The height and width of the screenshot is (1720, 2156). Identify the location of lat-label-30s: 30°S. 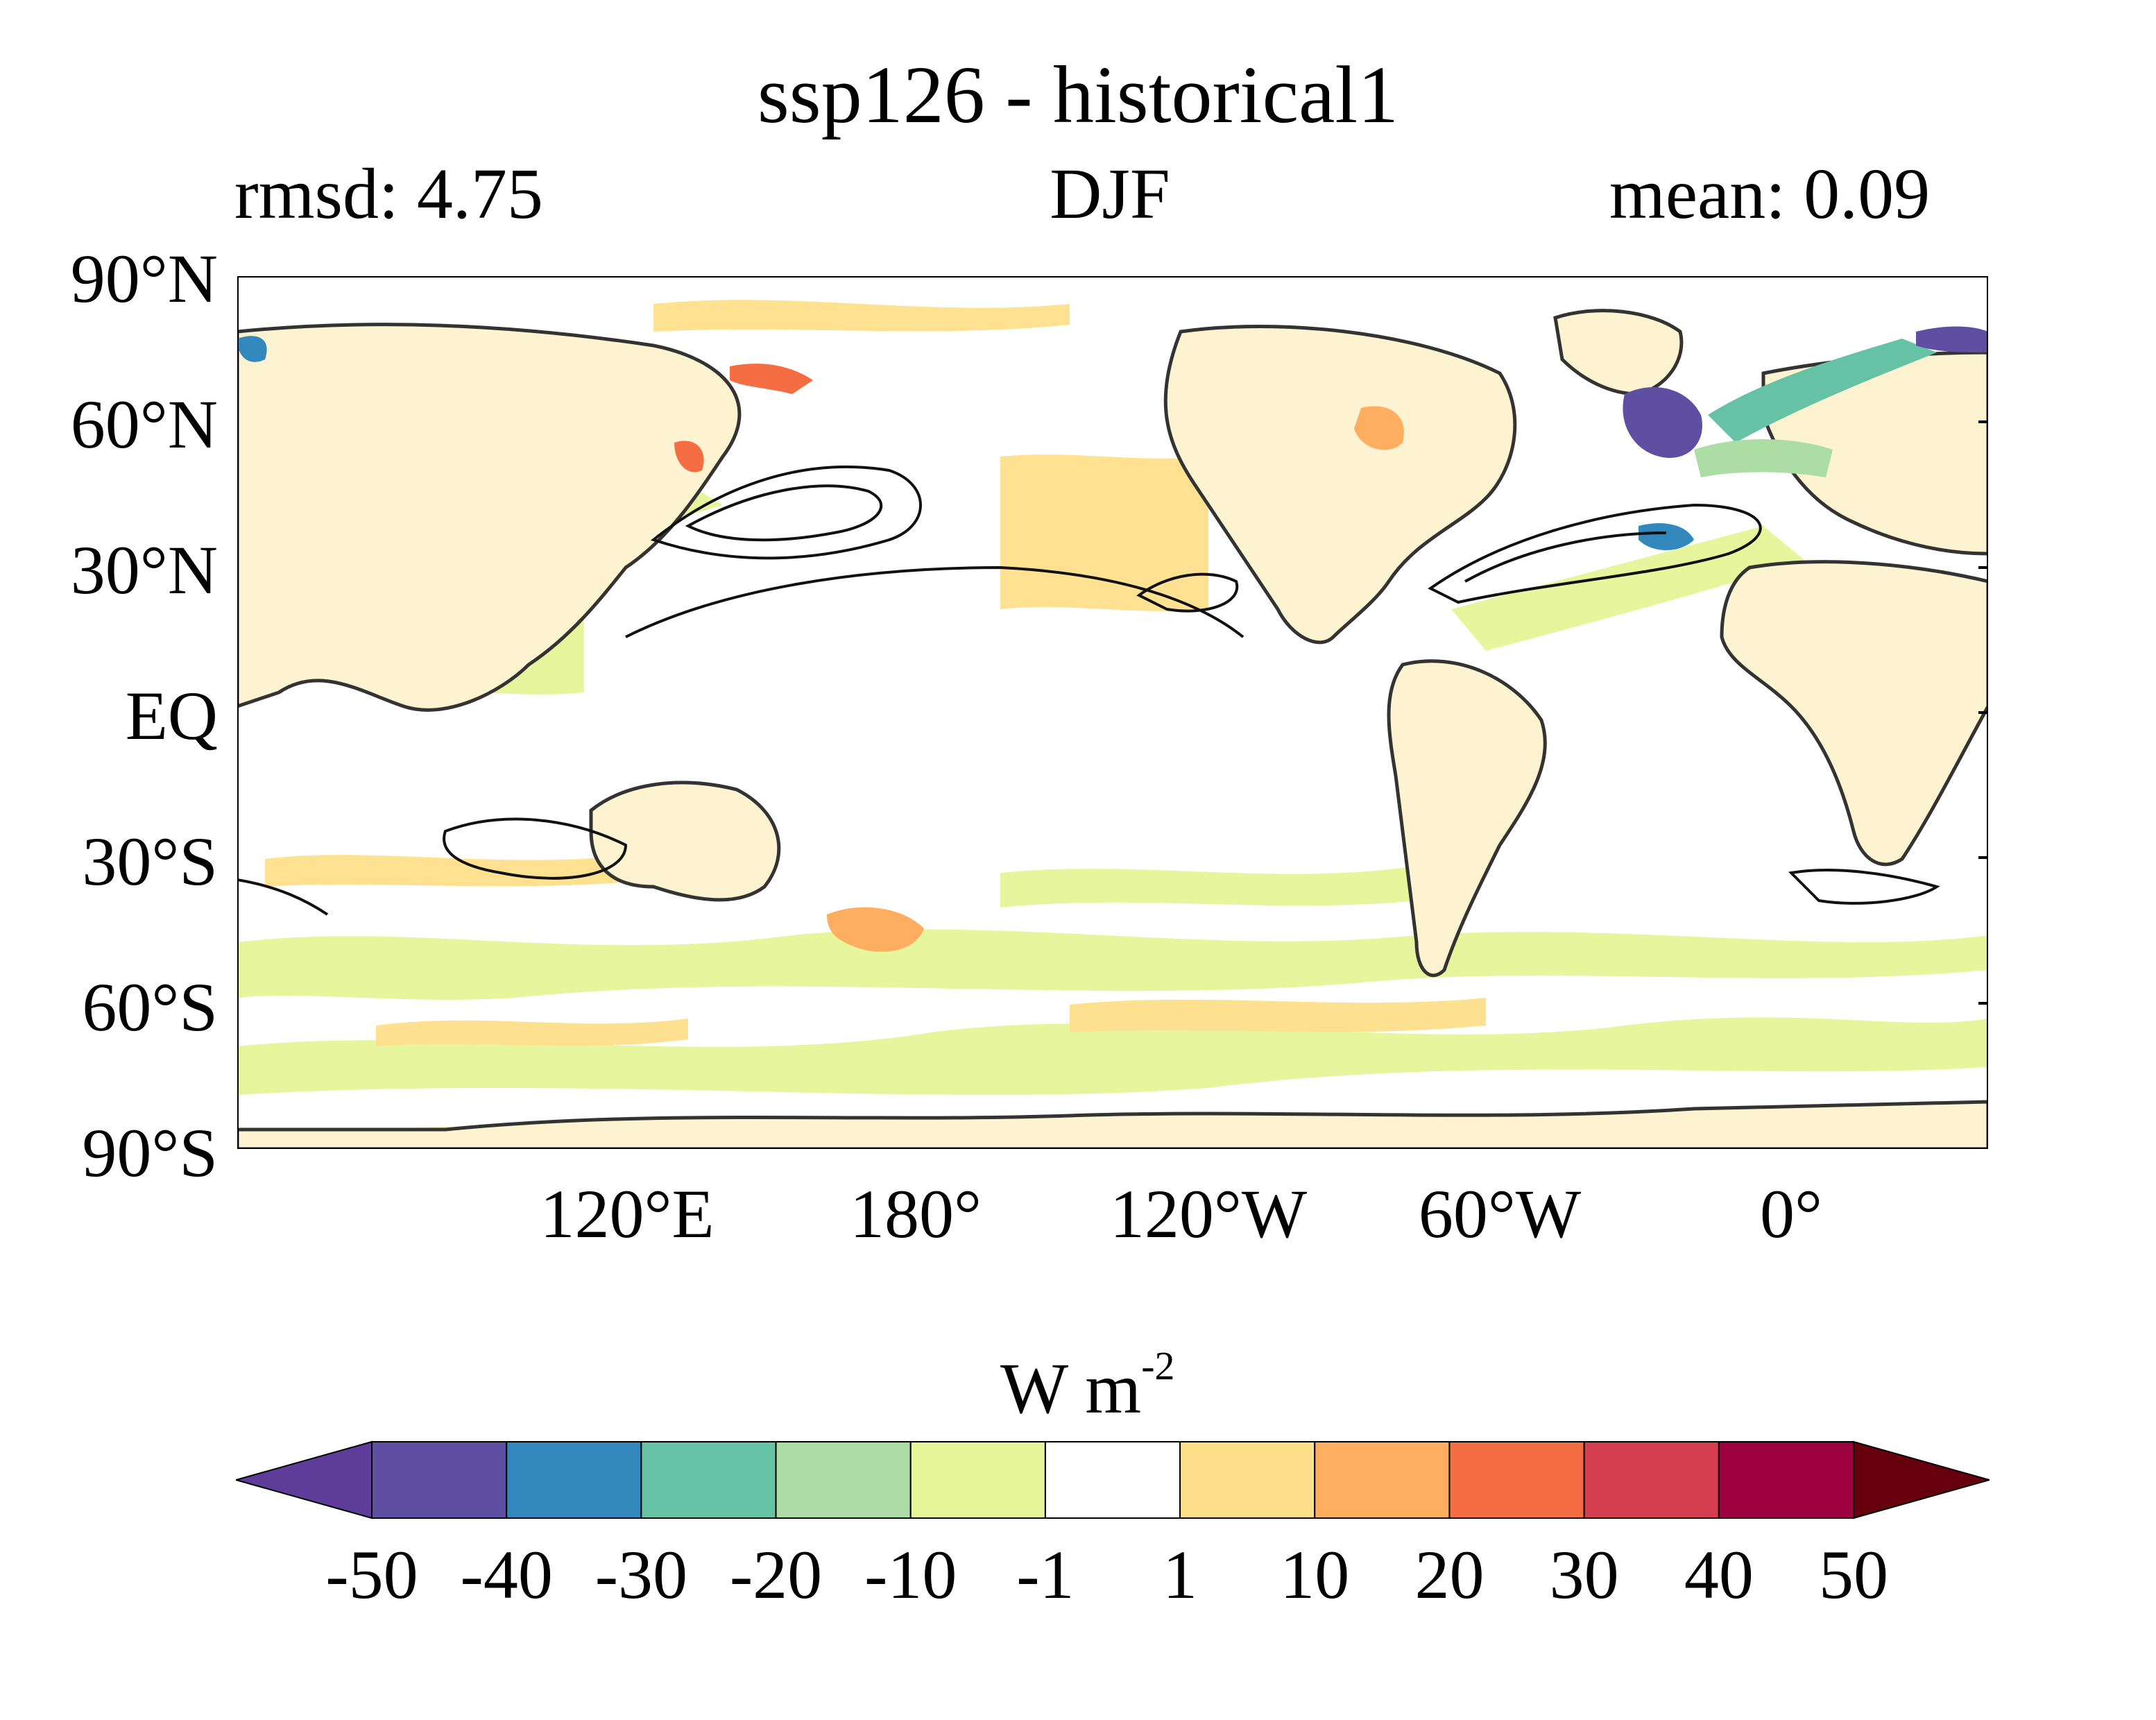
(150, 861).